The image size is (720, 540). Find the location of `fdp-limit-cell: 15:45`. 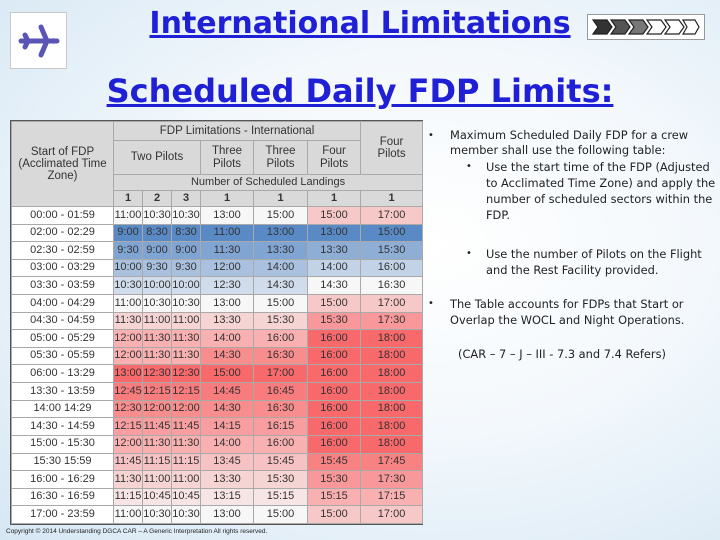

fdp-limit-cell: 15:45 is located at coordinates (334, 462).